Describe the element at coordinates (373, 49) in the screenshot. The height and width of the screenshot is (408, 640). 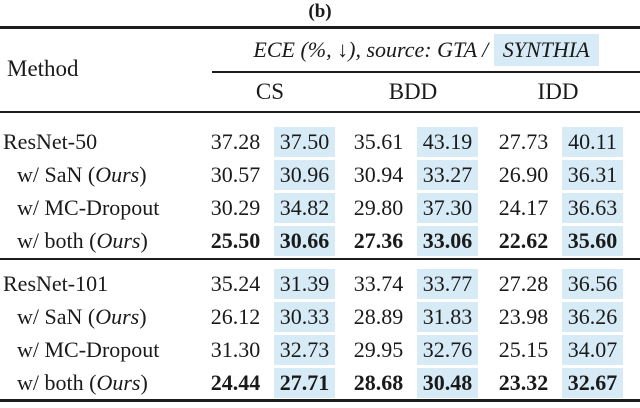
I see `metric-label: ECE (%, ↓), source: GTA /` at that location.